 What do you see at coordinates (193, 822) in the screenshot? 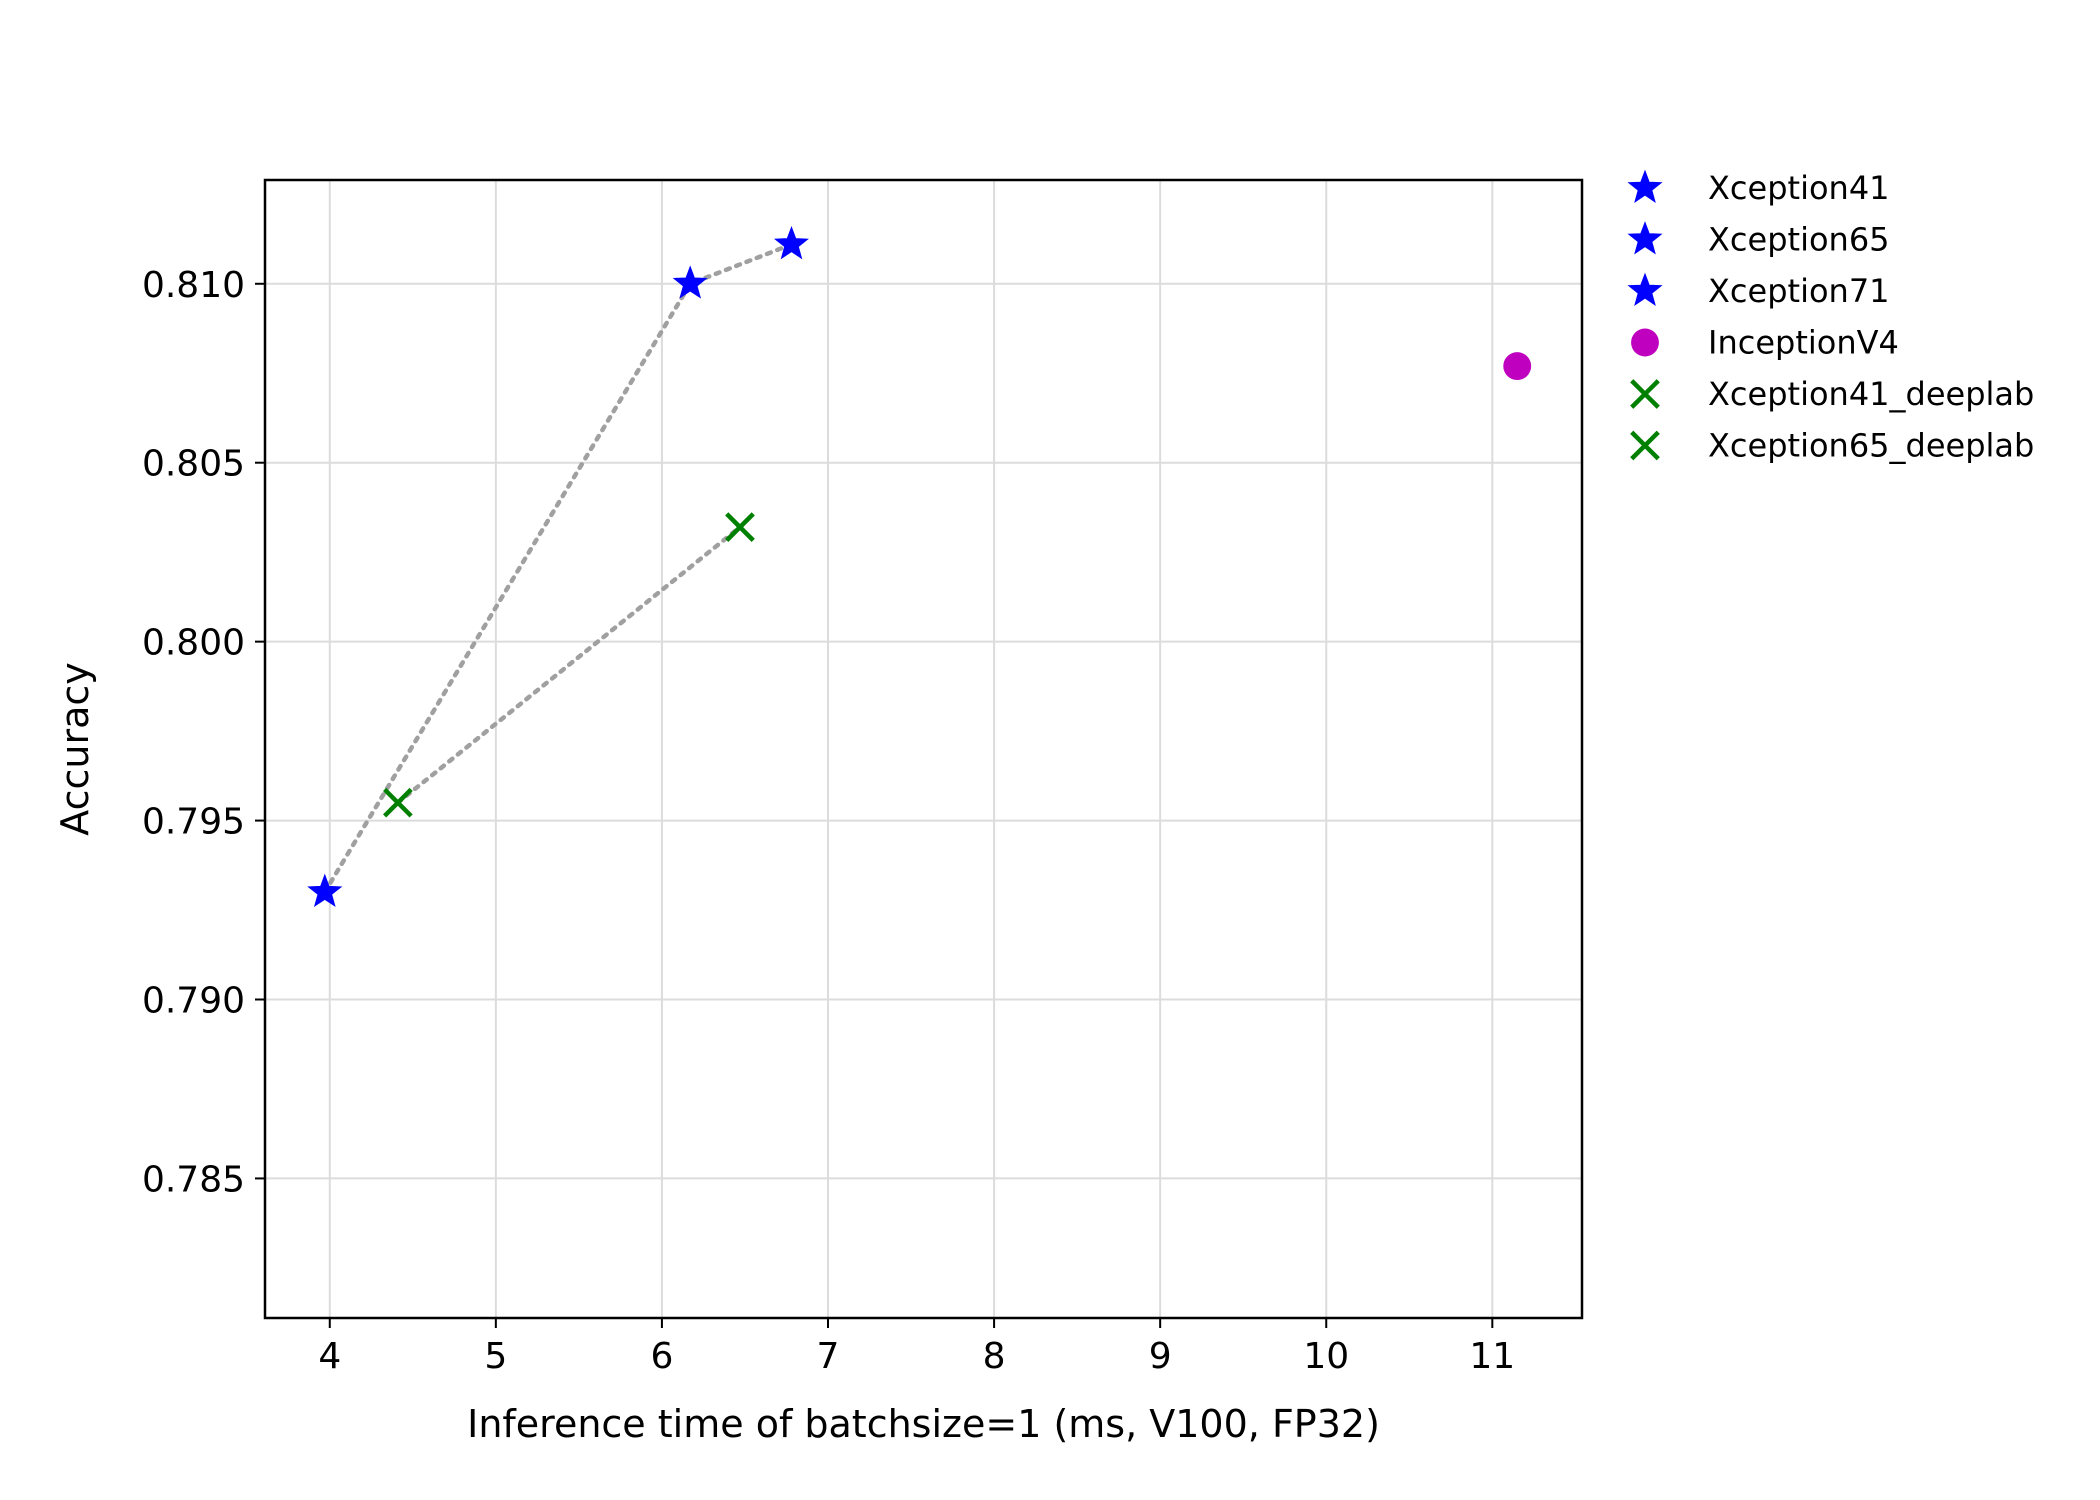
I see `y-tick-label: 0.795` at bounding box center [193, 822].